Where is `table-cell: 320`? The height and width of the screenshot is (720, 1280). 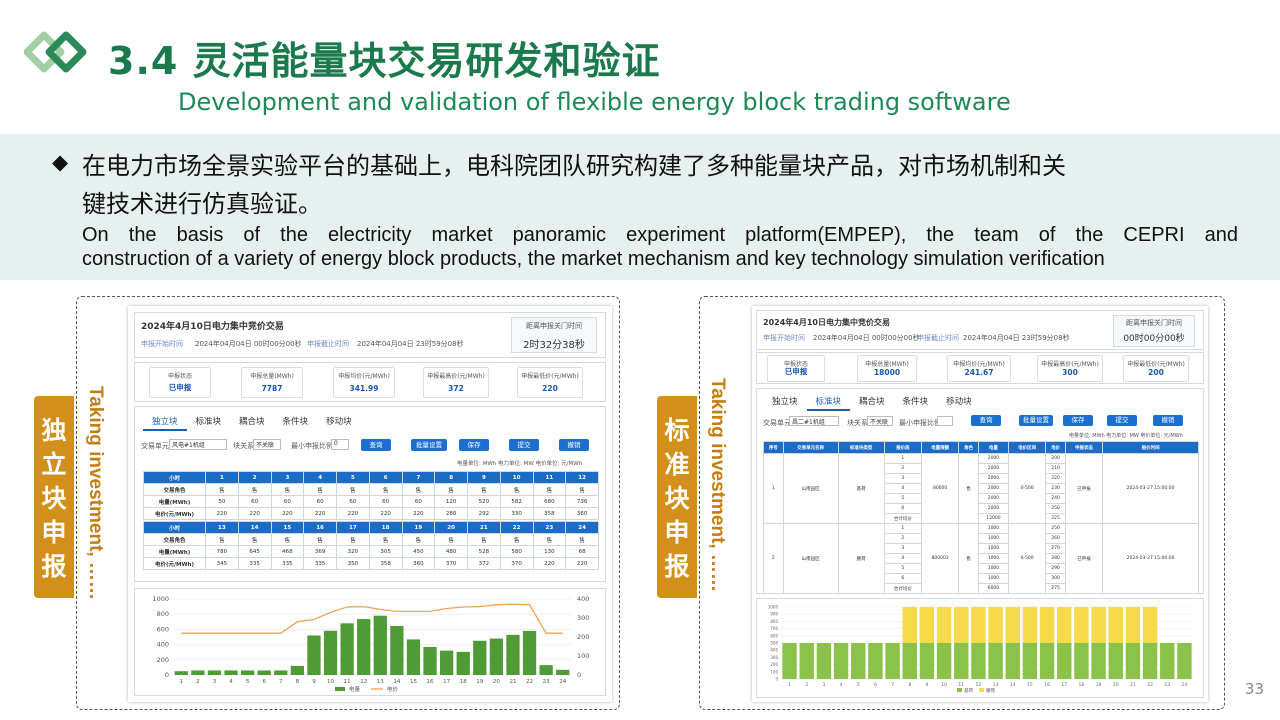
table-cell: 320 is located at coordinates (353, 551).